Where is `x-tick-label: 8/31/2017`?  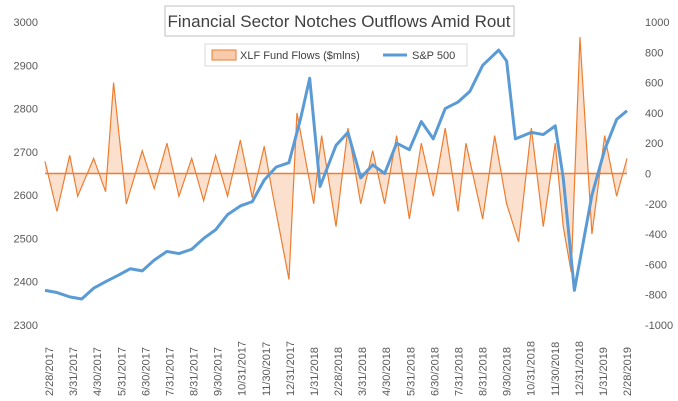
x-tick-label: 8/31/2017 is located at coordinates (195, 371).